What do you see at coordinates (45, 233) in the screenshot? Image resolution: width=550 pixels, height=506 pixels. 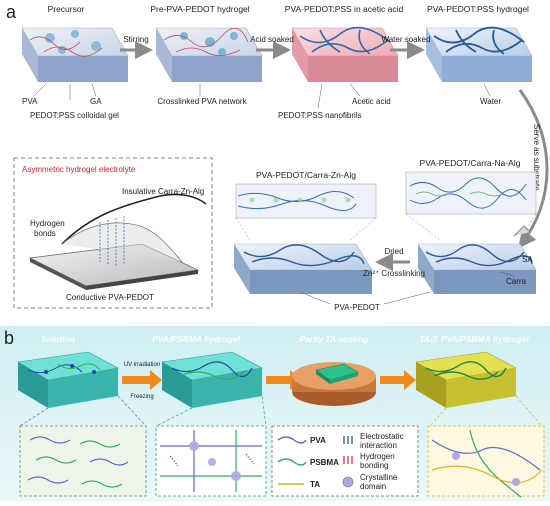 I see `asym-hbonds-2: bonds` at bounding box center [45, 233].